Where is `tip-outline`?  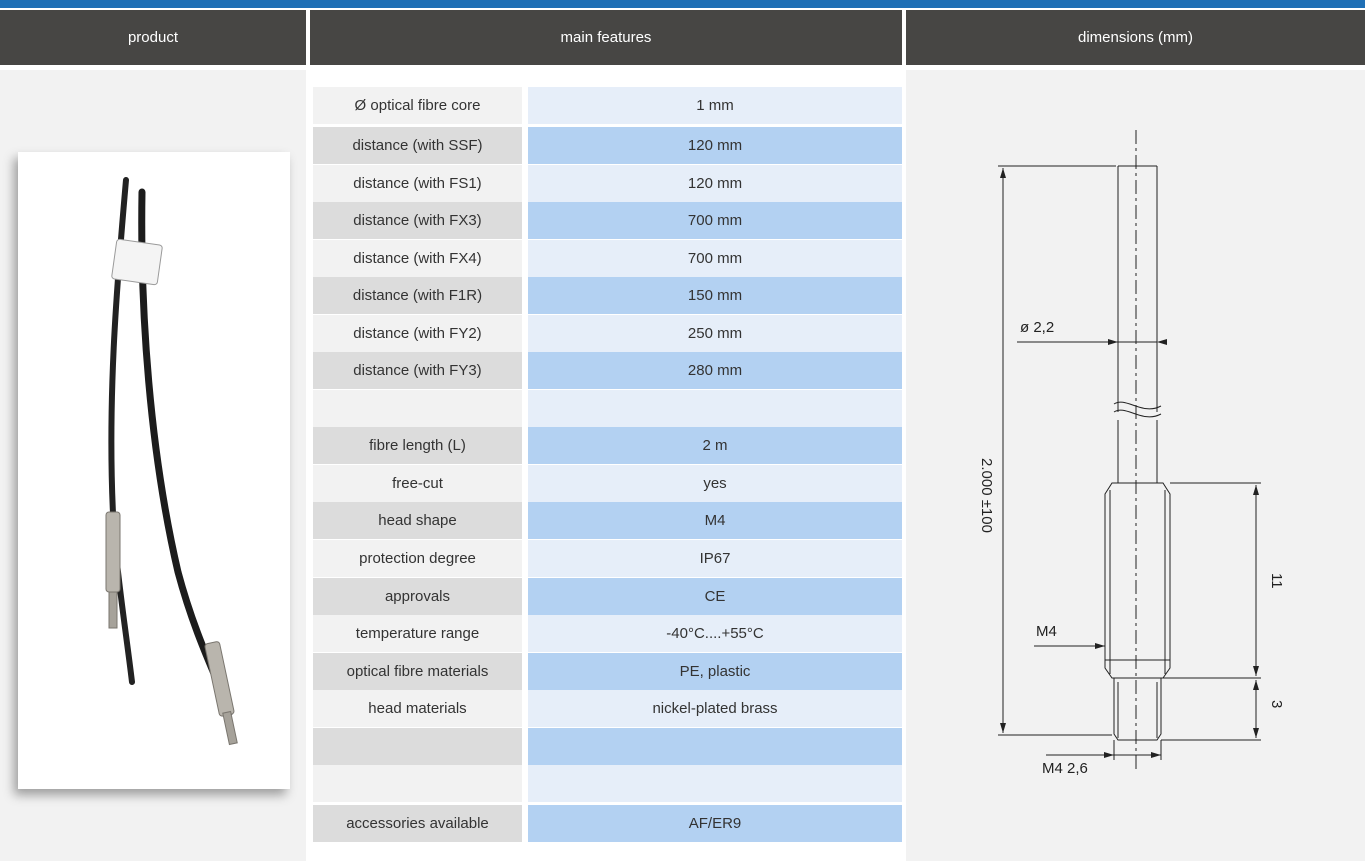 tip-outline is located at coordinates (1137, 709).